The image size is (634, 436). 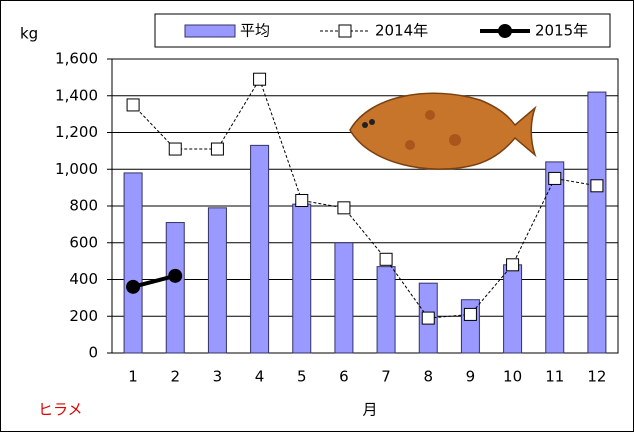 What do you see at coordinates (401, 31) in the screenshot?
I see `legend-label: 2014年` at bounding box center [401, 31].